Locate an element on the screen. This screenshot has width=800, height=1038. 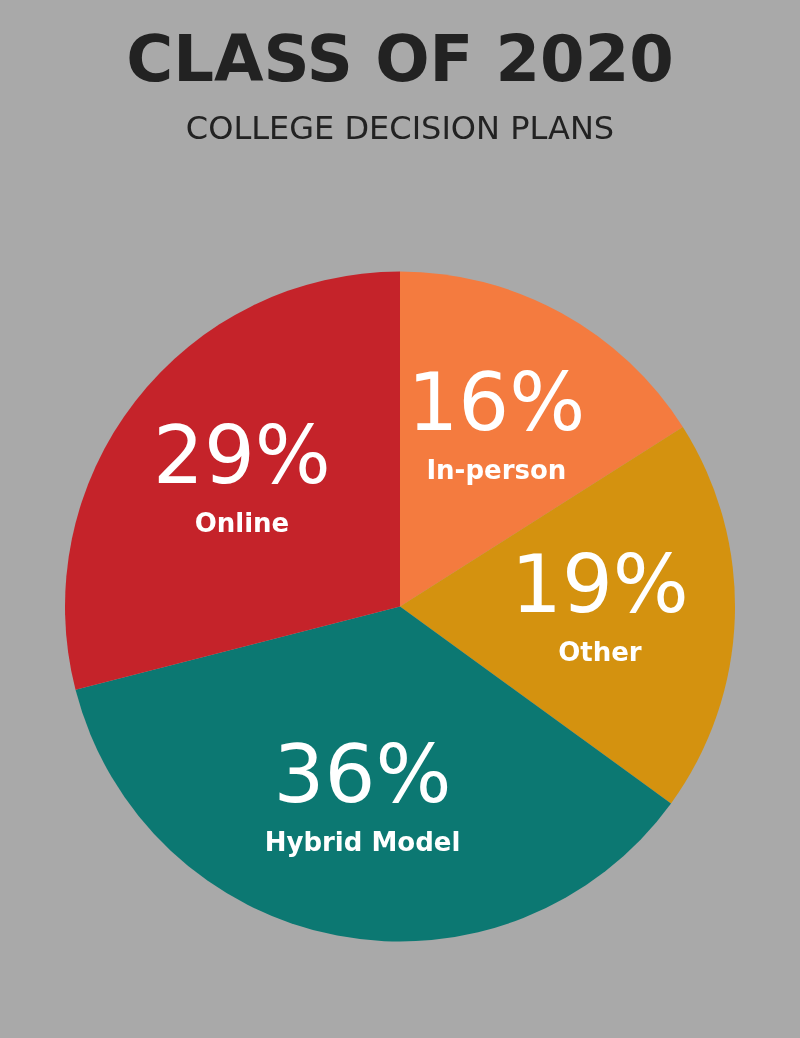
data-label: 29% is located at coordinates (242, 455).